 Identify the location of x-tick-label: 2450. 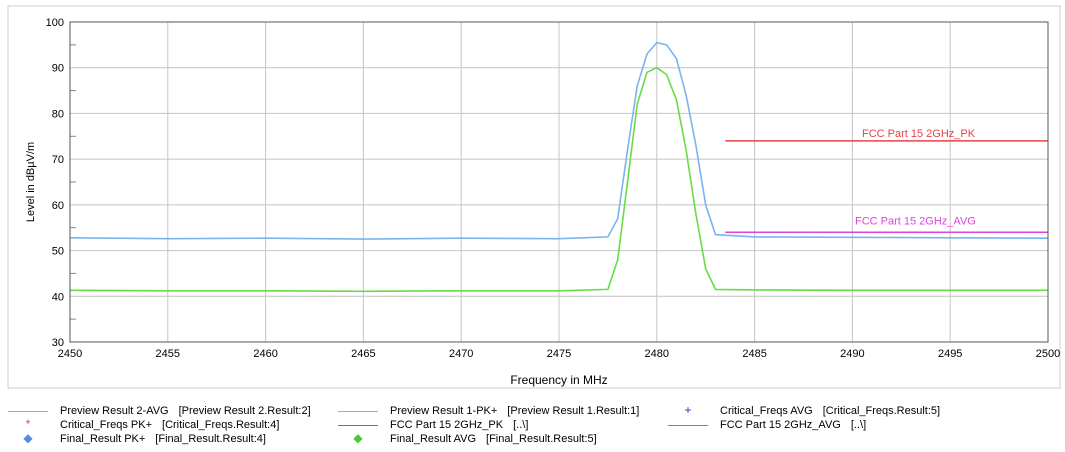
(70, 354).